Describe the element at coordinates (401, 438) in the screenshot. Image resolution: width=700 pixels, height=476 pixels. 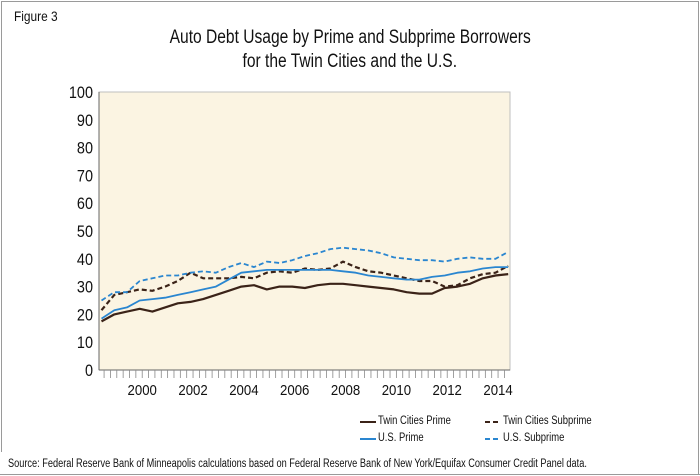
I see `legend-label-us-prime: U.S. Prime` at that location.